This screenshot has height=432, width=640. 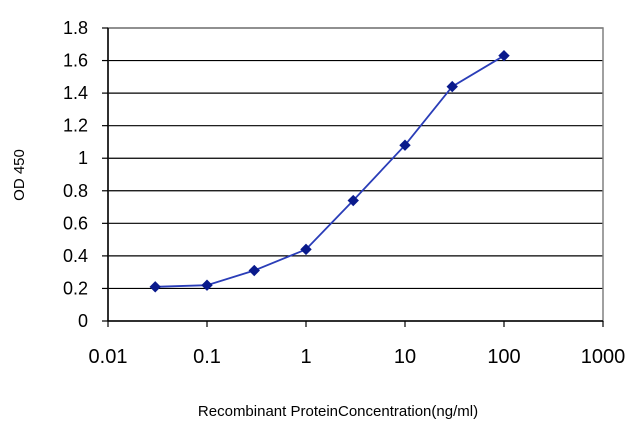 I want to click on x-tick-label: 0.01, so click(x=108, y=357).